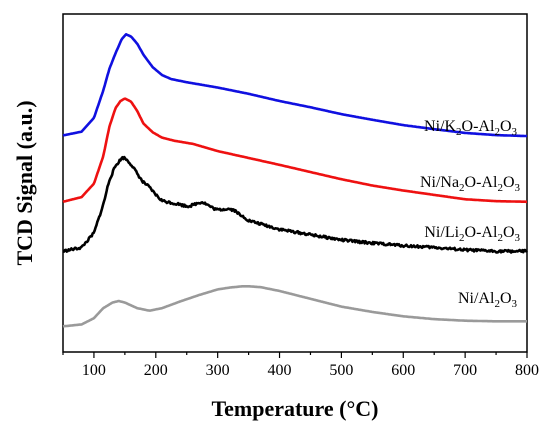 The width and height of the screenshot is (550, 429). What do you see at coordinates (472, 234) in the screenshot?
I see `series-label: Ni/Li2O-Al2O3` at bounding box center [472, 234].